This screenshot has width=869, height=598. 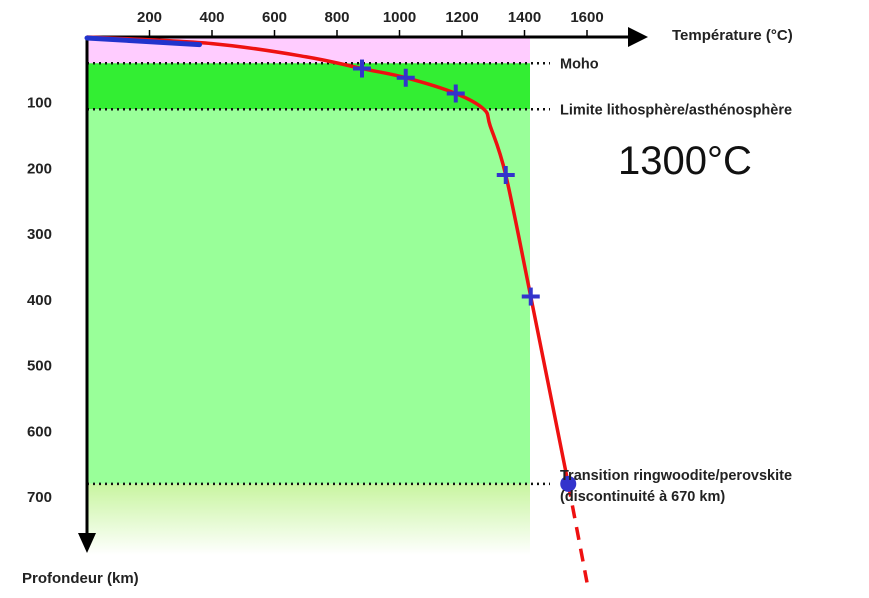 I want to click on boundary-label: Limite lithosphère/asthénosphère, so click(x=676, y=110).